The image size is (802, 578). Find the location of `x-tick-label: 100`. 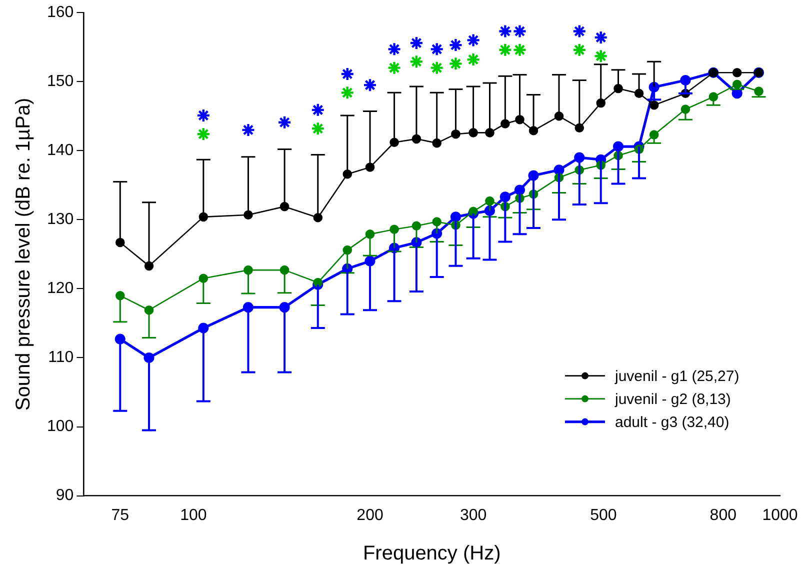

x-tick-label: 100 is located at coordinates (193, 515).